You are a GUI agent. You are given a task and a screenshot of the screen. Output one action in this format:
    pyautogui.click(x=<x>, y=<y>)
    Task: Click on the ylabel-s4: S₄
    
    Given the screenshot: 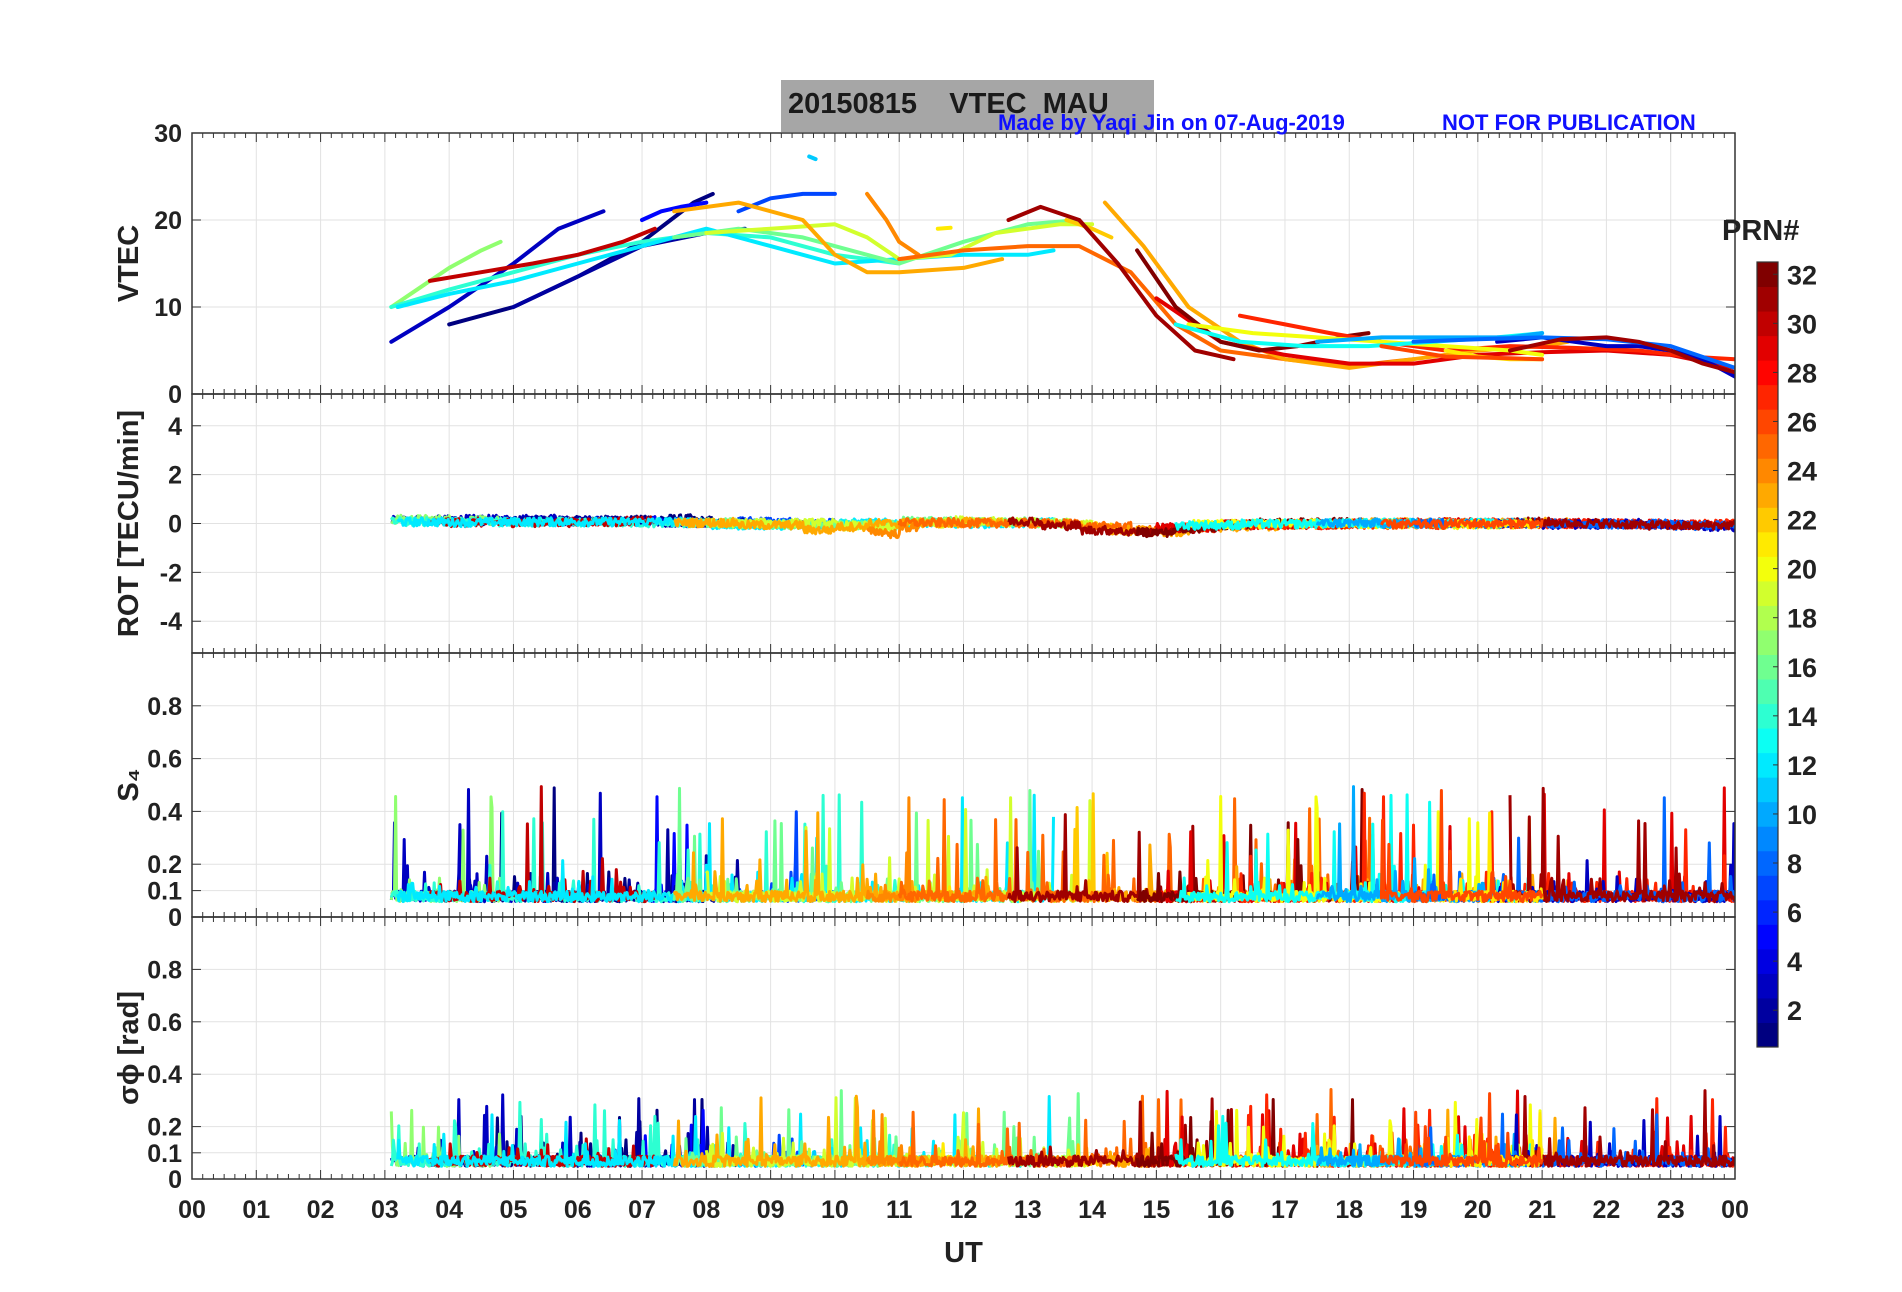 What is the action you would take?
    pyautogui.click(x=129, y=784)
    